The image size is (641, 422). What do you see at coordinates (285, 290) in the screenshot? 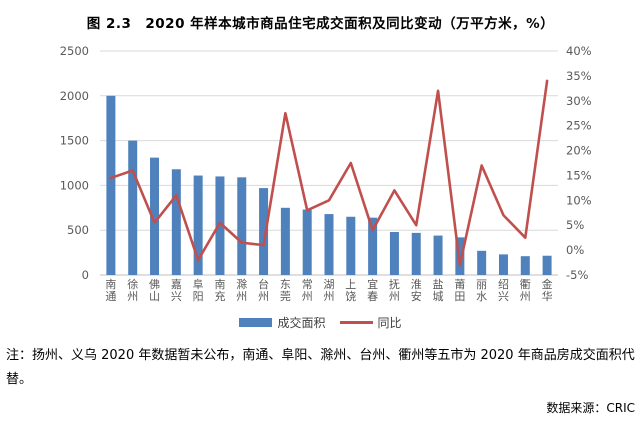
I see `x-label-东莞: 东莞` at bounding box center [285, 290].